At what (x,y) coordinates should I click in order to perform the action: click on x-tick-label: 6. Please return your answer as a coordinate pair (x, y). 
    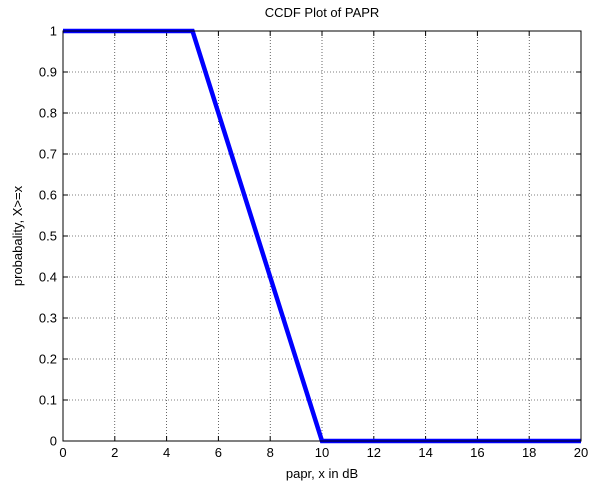
    Looking at the image, I should click on (218, 452).